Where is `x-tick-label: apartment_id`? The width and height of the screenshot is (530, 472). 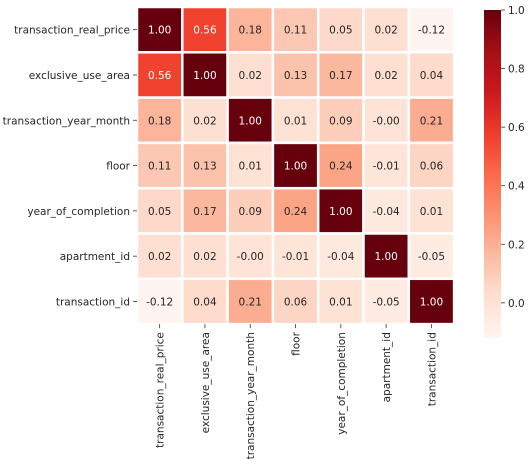 x-tick-label: apartment_id is located at coordinates (387, 367).